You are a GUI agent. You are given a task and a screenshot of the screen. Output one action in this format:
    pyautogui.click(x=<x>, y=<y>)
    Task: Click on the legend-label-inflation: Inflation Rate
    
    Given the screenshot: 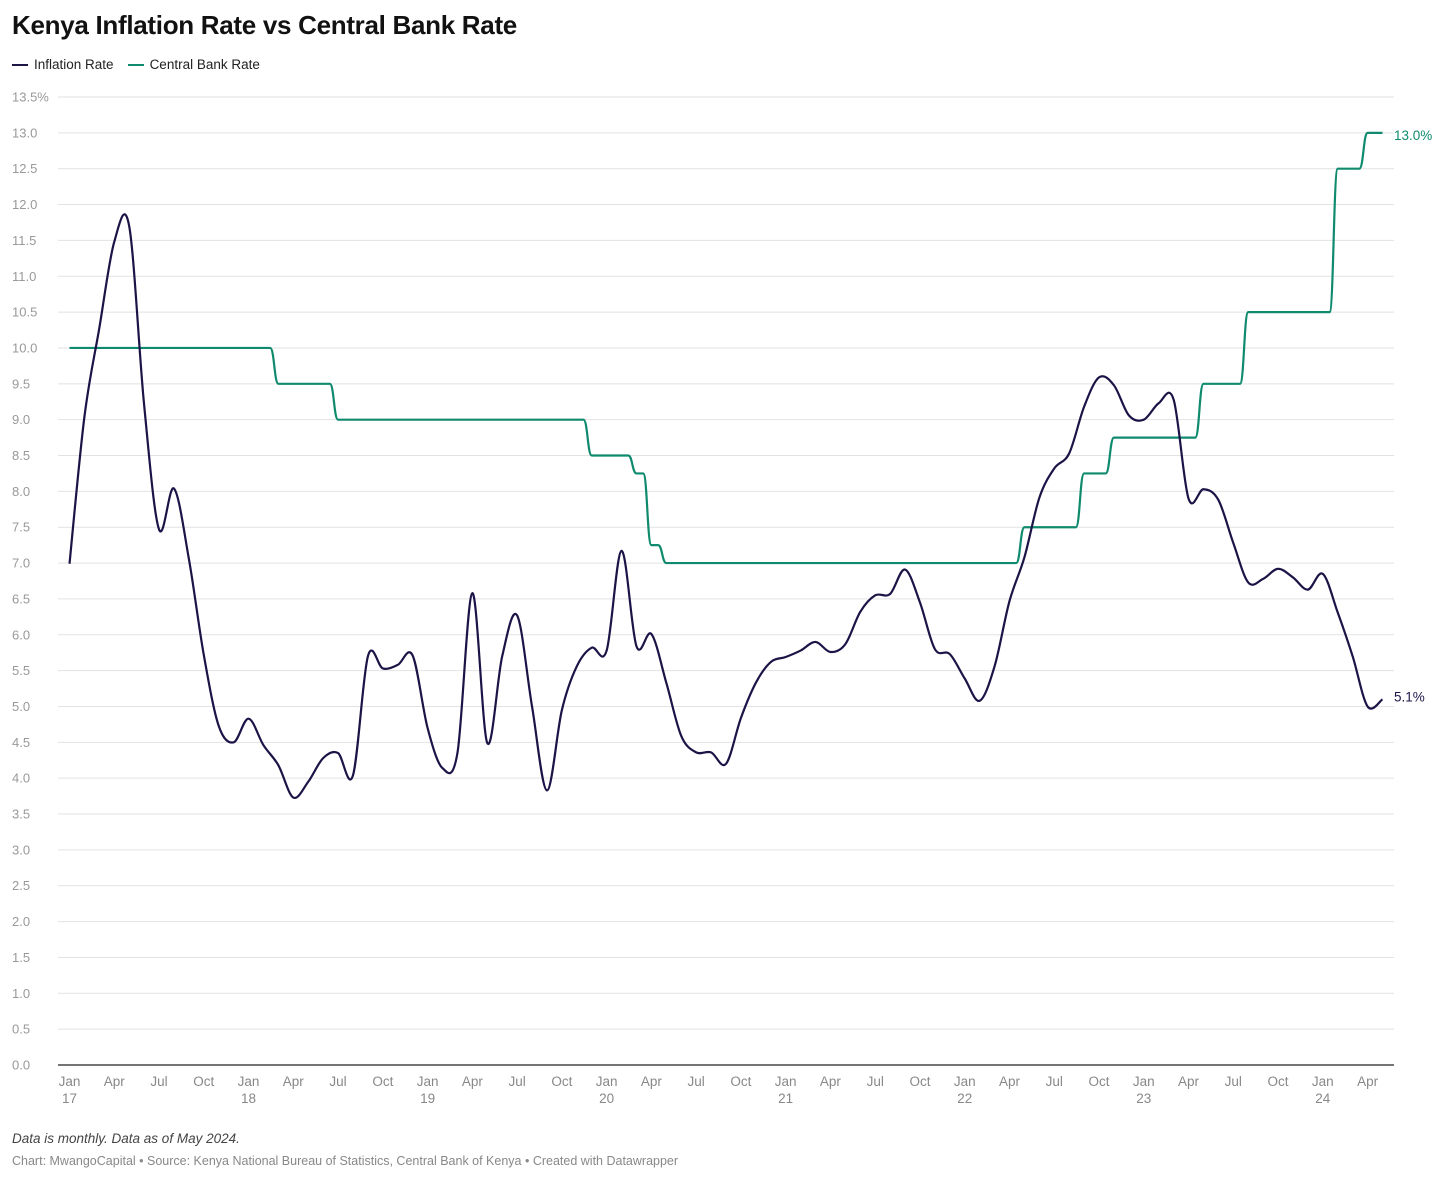 What is the action you would take?
    pyautogui.click(x=74, y=64)
    